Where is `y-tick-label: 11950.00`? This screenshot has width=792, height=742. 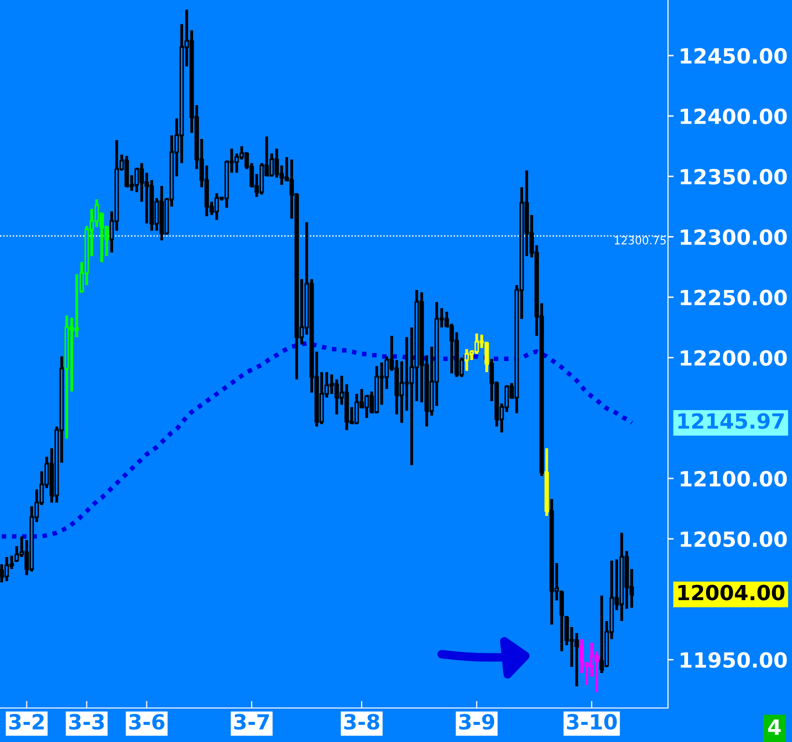 y-tick-label: 11950.00 is located at coordinates (733, 660).